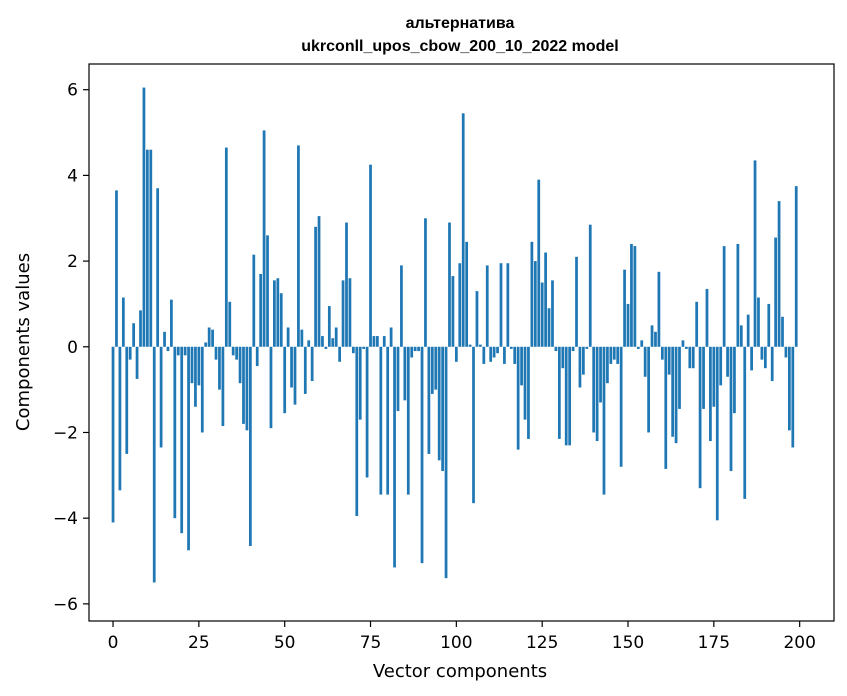 Image resolution: width=847 pixels, height=696 pixels. What do you see at coordinates (371, 643) in the screenshot?
I see `x-tick-label: 75` at bounding box center [371, 643].